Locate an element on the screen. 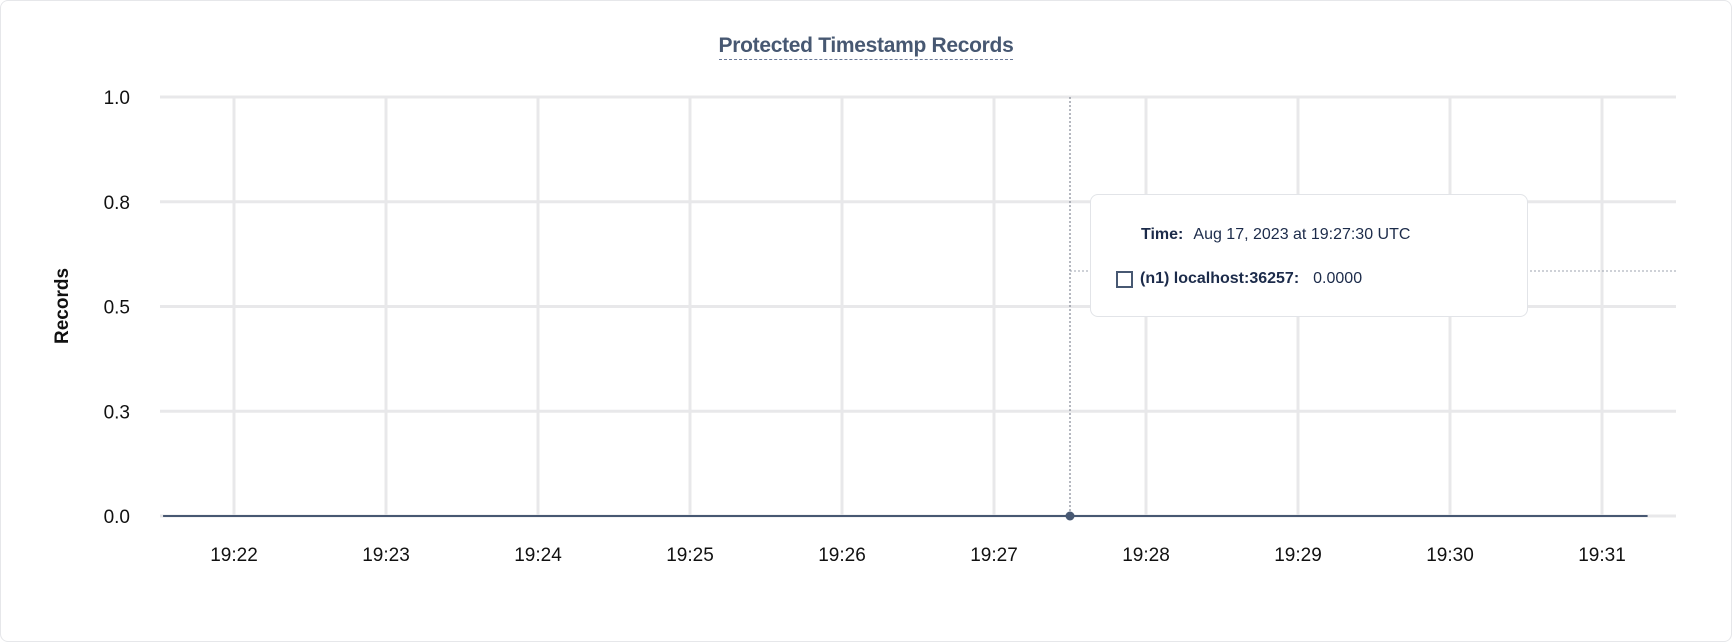 Image resolution: width=1732 pixels, height=642 pixels. tooltip-time-value: Aug 17, 2023 at 19:27:30 UTC is located at coordinates (1302, 234).